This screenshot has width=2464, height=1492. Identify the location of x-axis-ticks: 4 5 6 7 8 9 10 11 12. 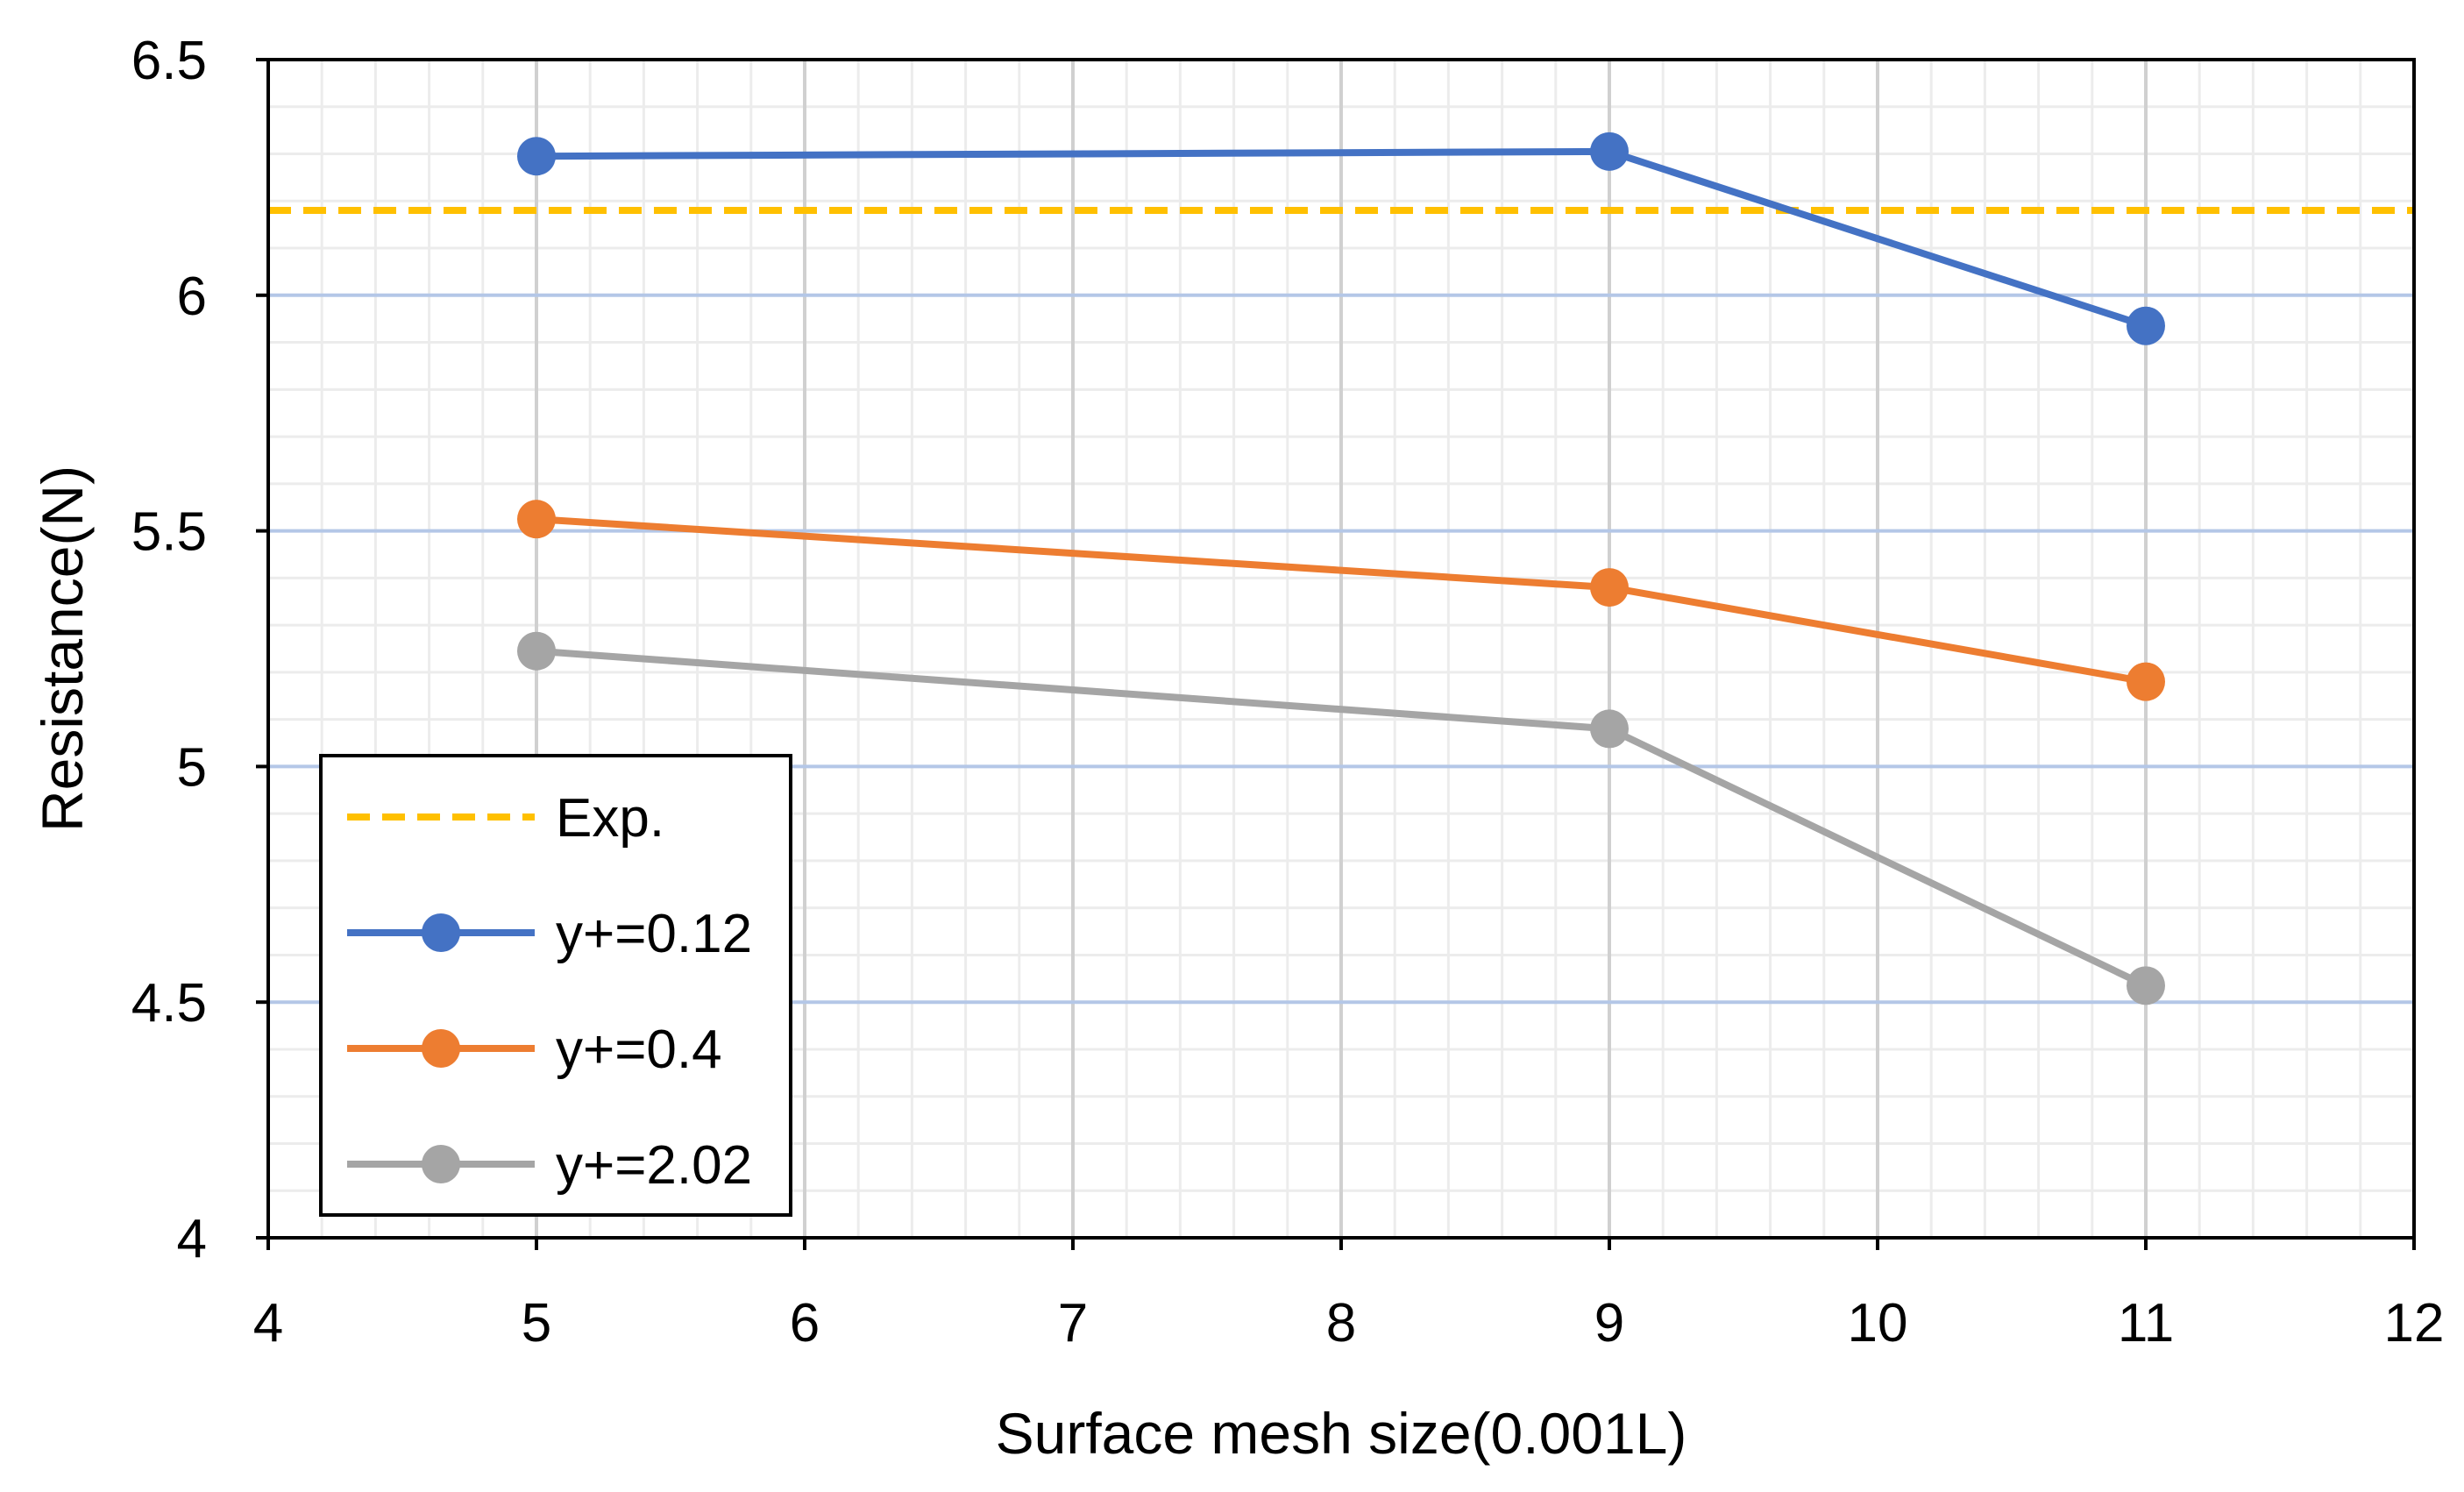
(1349, 1295).